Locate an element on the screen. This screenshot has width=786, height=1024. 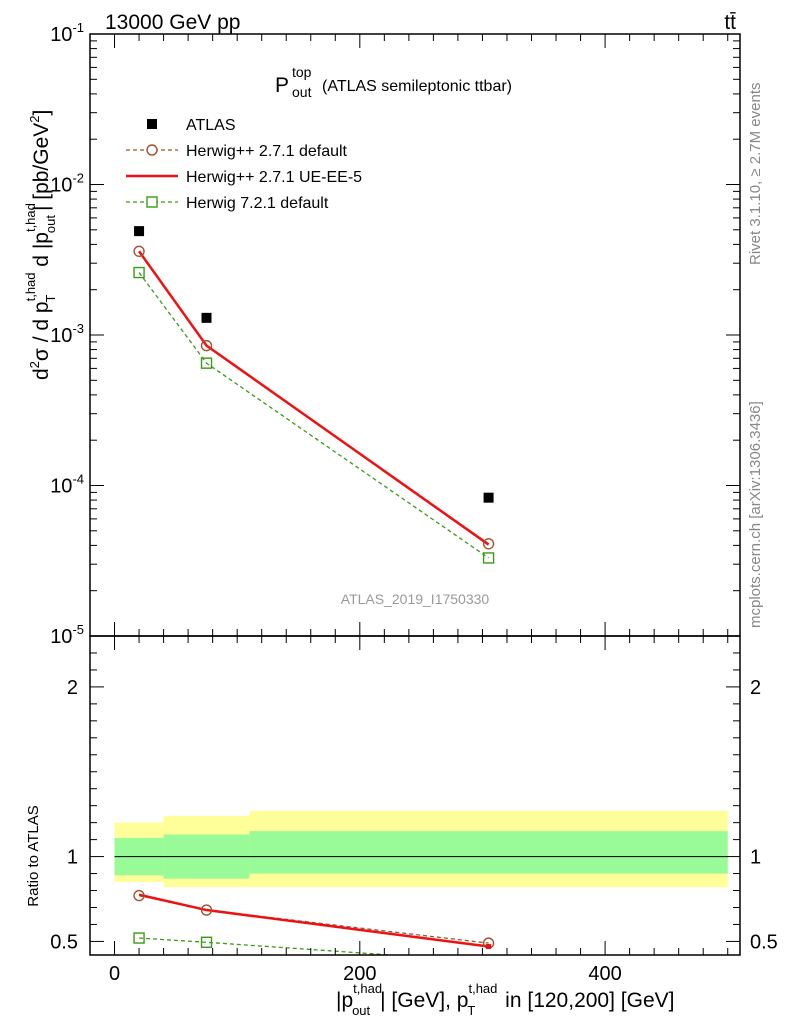
ratio-herwigpp-default-line is located at coordinates (313, 919).